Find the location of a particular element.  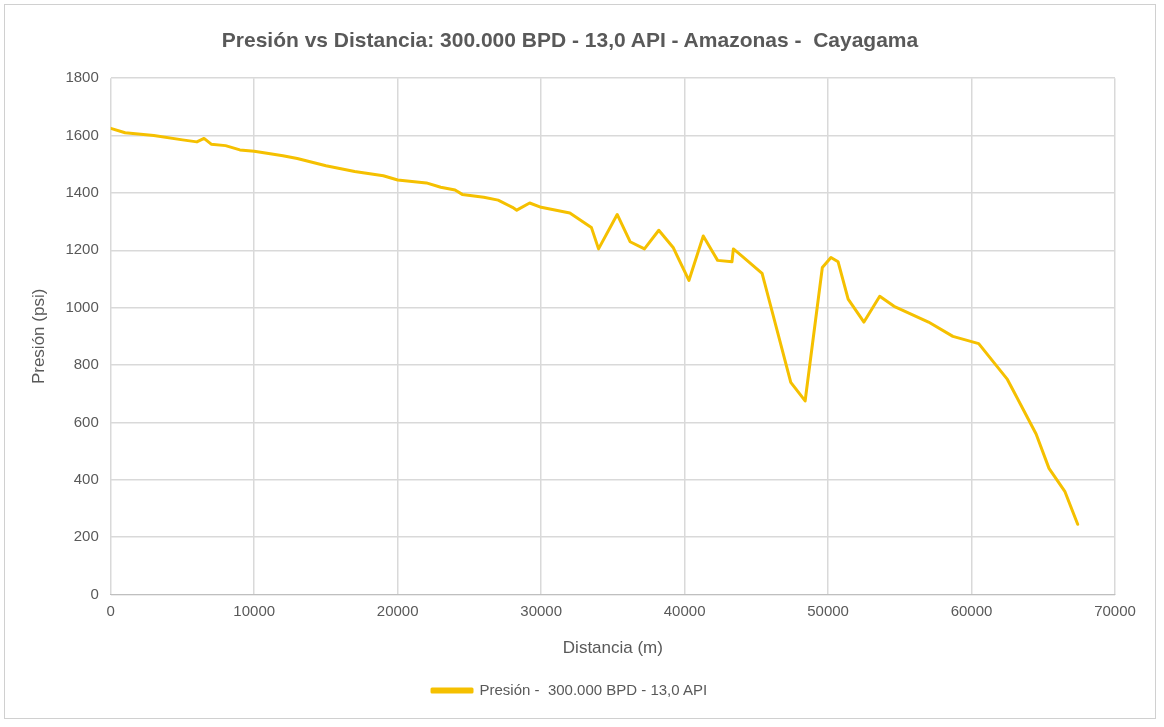

y-tick-label: 1400 is located at coordinates (82, 192).